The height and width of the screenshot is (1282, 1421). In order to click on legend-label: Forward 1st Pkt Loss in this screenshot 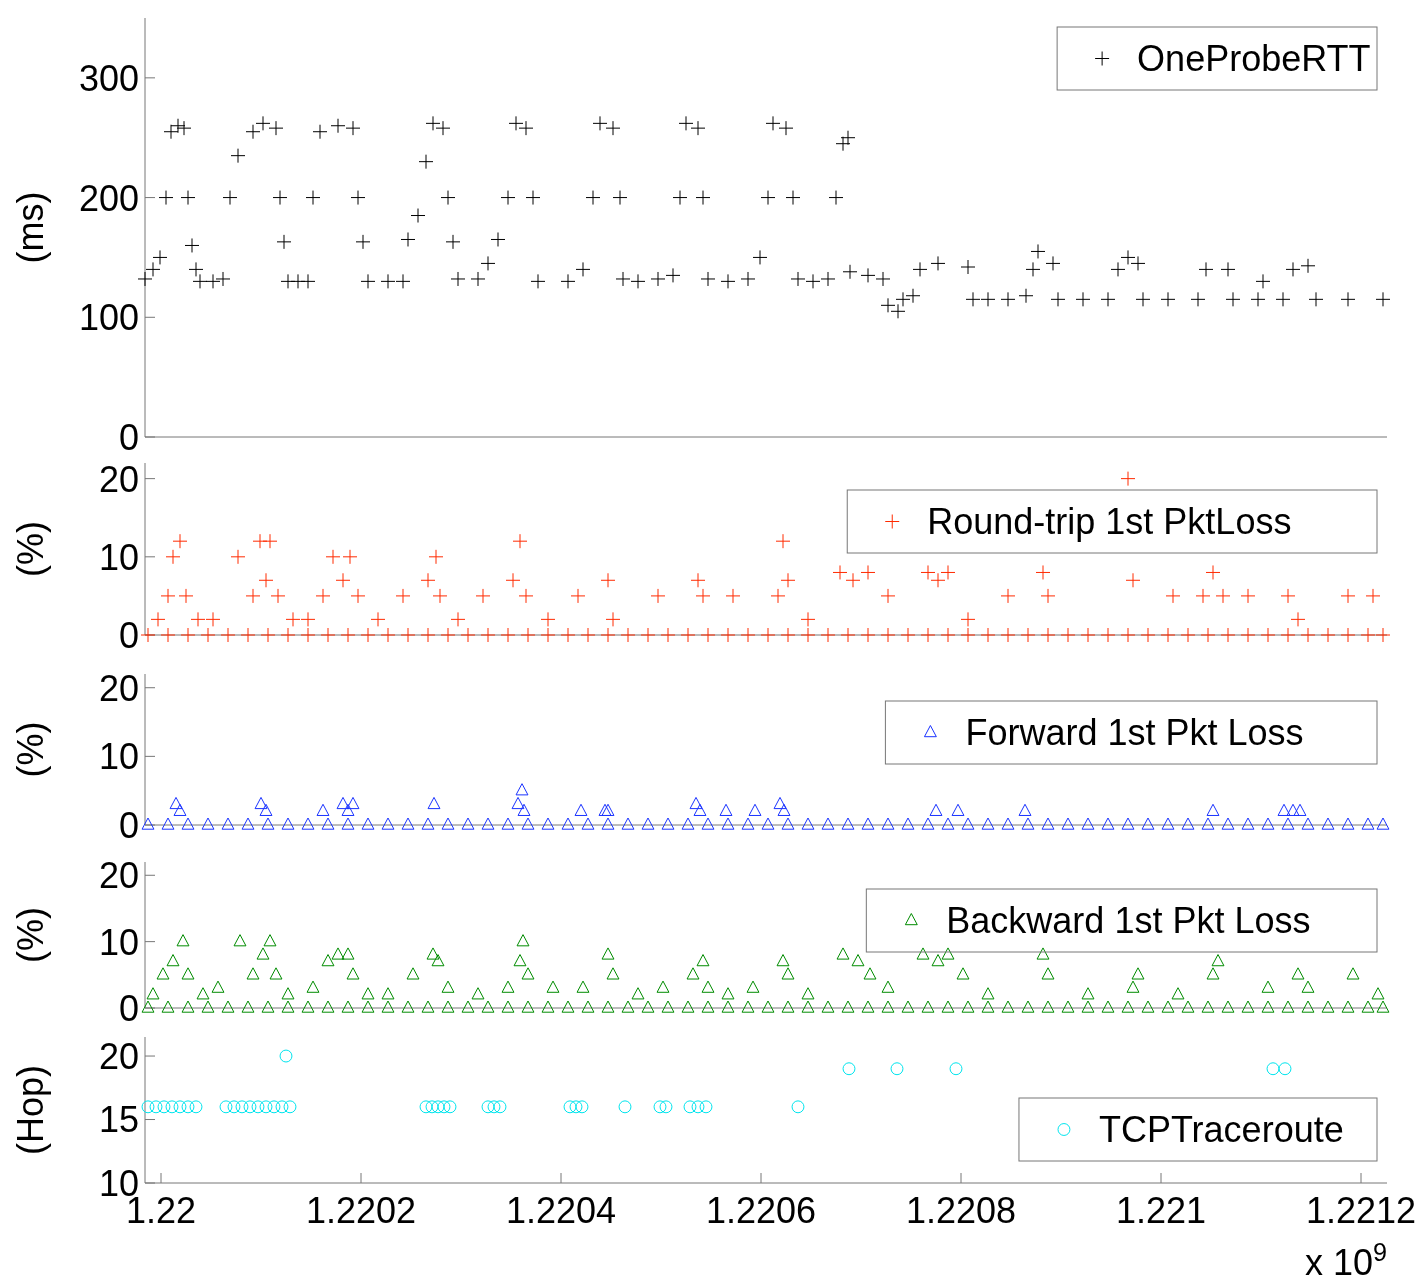, I will do `click(1134, 733)`.